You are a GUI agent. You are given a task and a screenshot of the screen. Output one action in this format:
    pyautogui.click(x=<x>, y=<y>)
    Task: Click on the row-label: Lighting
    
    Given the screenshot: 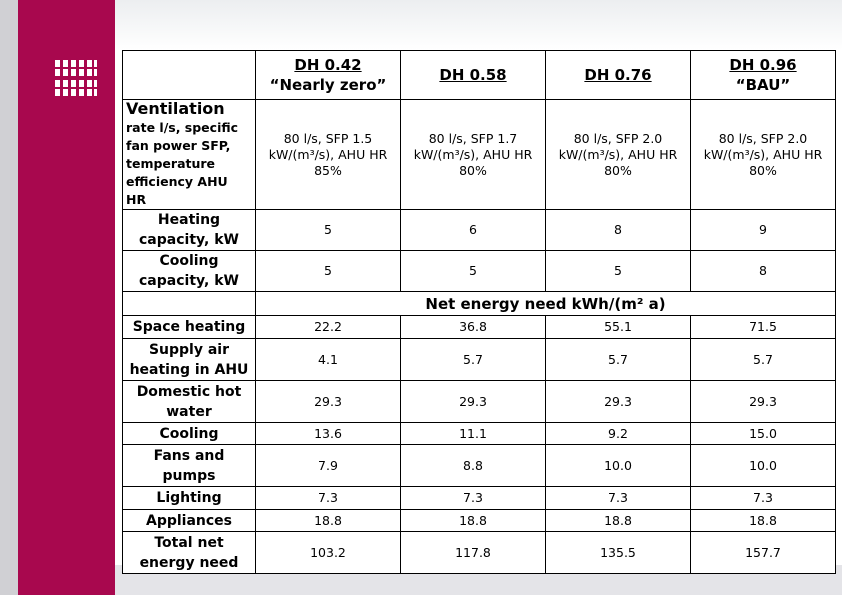 What is the action you would take?
    pyautogui.click(x=189, y=498)
    